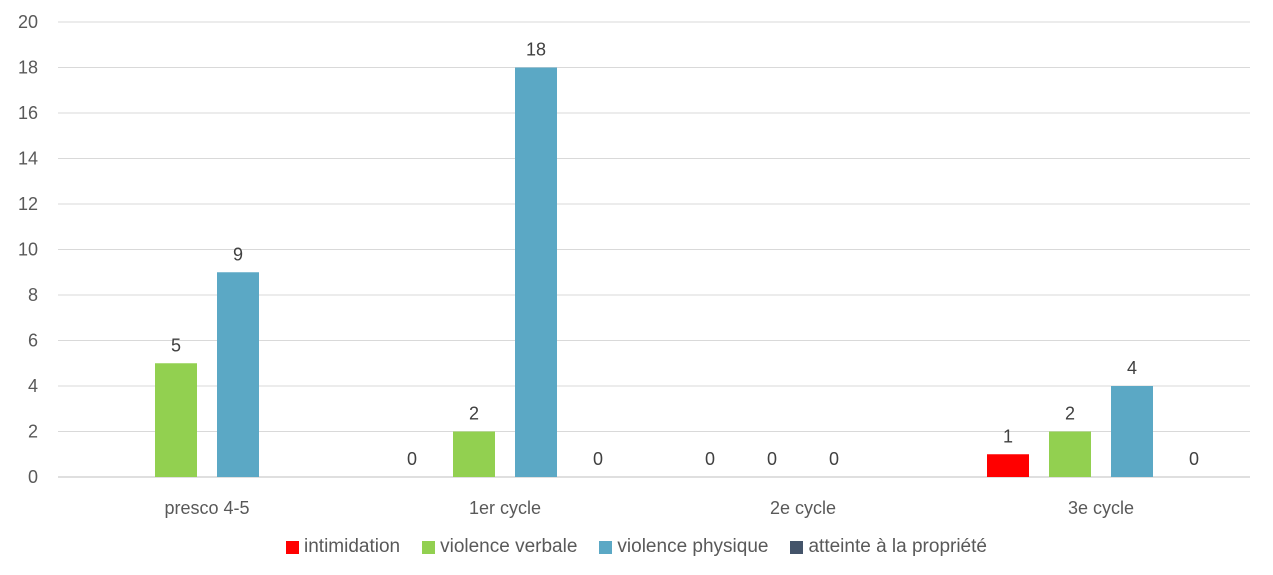 This screenshot has width=1273, height=575. What do you see at coordinates (897, 546) in the screenshot?
I see `legend-label: atteinte à la propriété` at bounding box center [897, 546].